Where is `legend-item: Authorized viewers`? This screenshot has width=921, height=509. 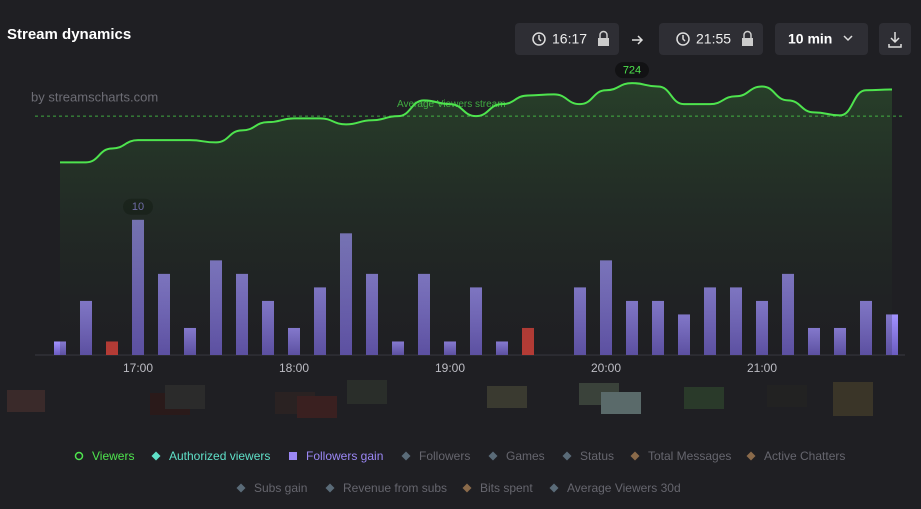 legend-item: Authorized viewers is located at coordinates (211, 456).